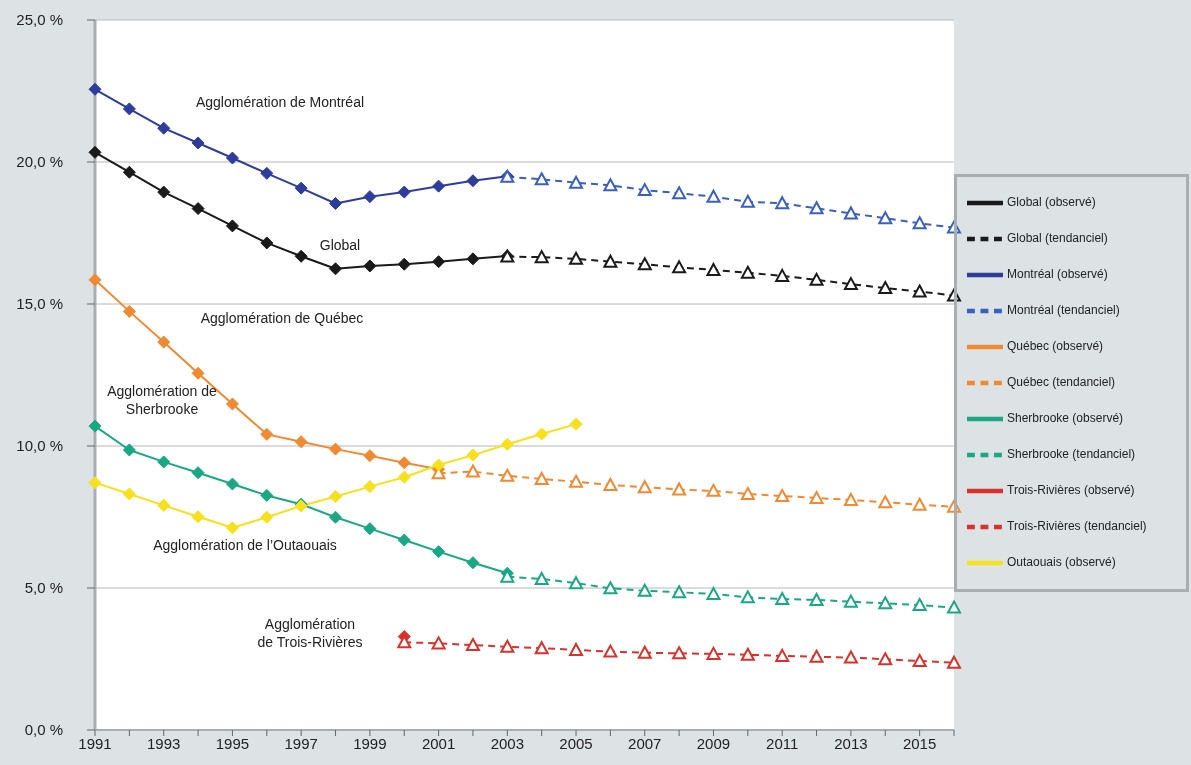 The height and width of the screenshot is (765, 1191). I want to click on legend-label: Sherbrooke (observé), so click(1065, 417).